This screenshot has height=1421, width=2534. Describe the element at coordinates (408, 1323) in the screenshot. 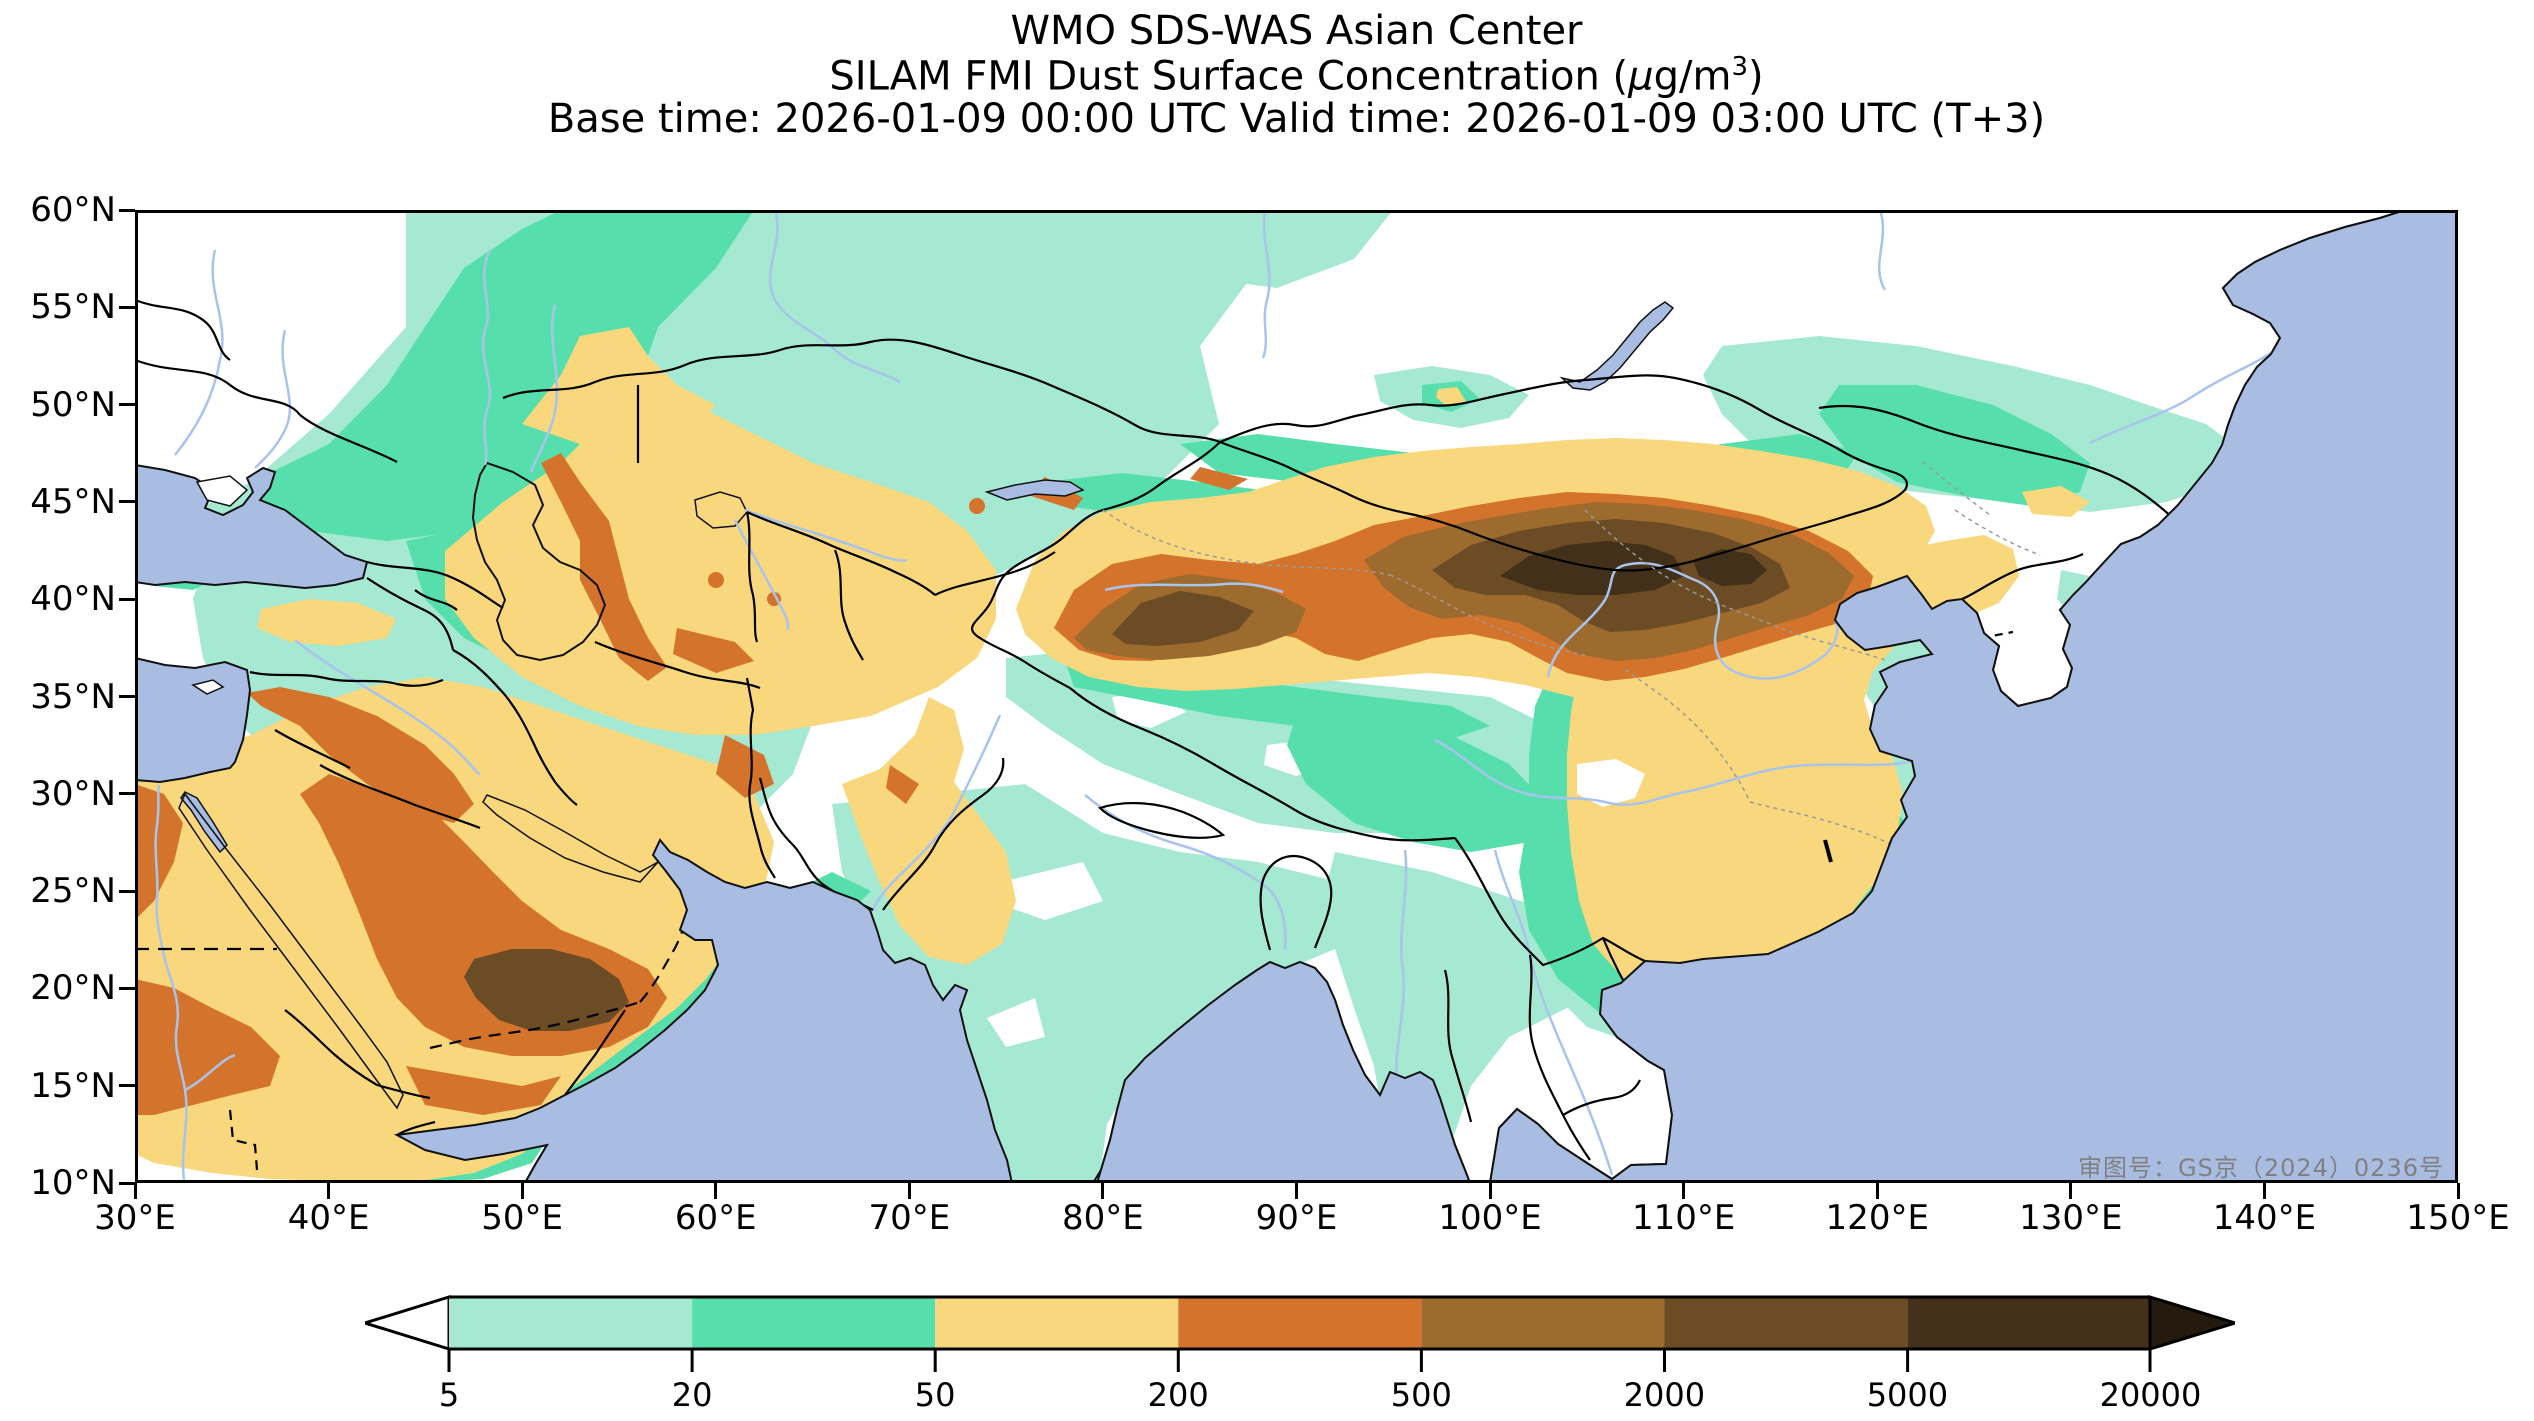

I see `colorbar-under-arrow` at that location.